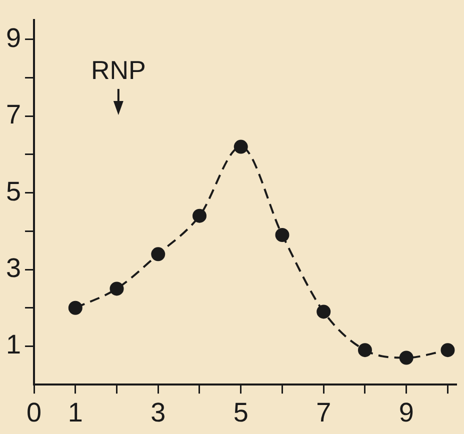 This screenshot has height=434, width=464. What do you see at coordinates (14, 37) in the screenshot?
I see `y-tick-label: 9` at bounding box center [14, 37].